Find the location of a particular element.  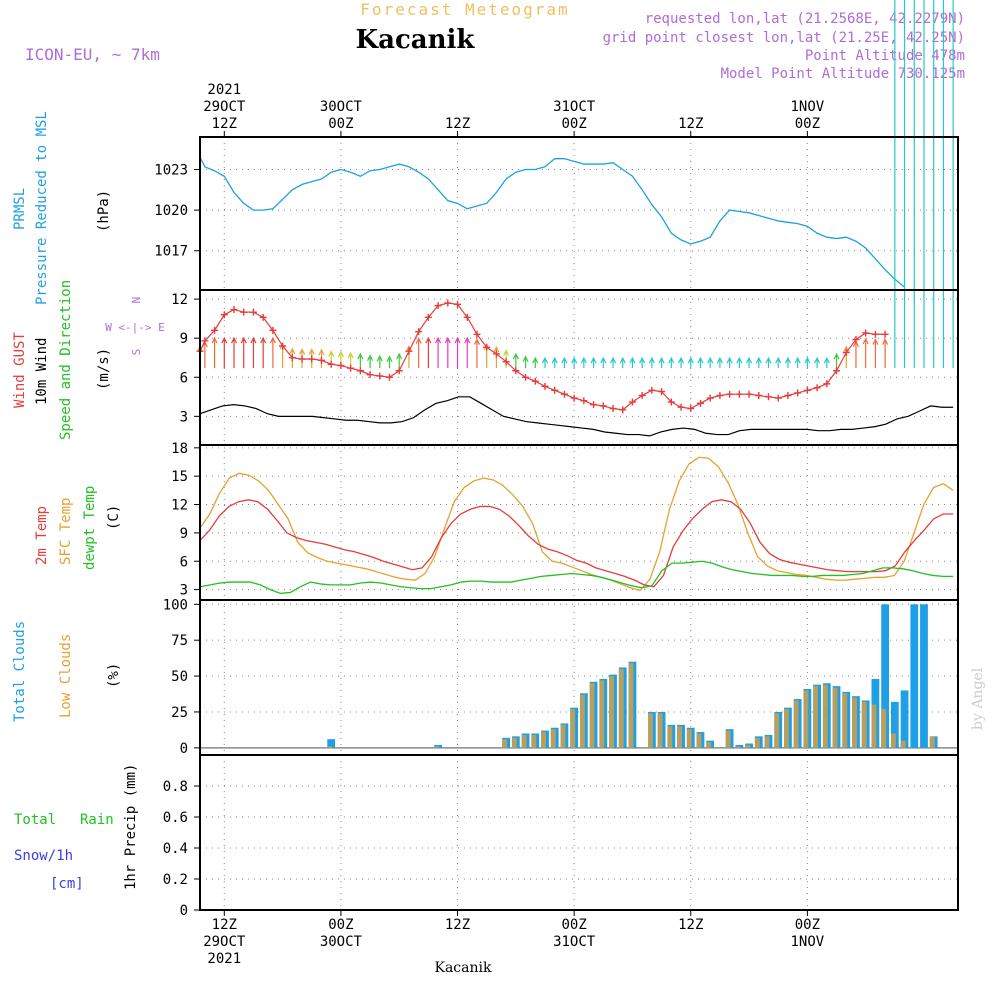

chart-title: Forecast Meteogram is located at coordinates (464, 9).